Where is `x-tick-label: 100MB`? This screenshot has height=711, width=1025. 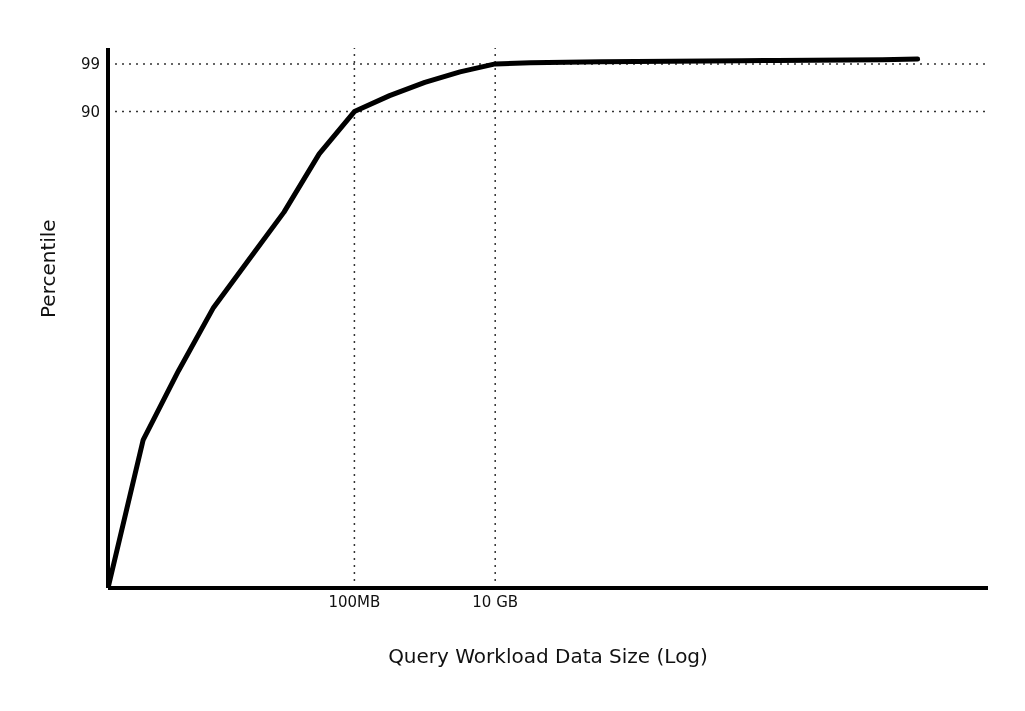
x-tick-label: 100MB is located at coordinates (354, 601).